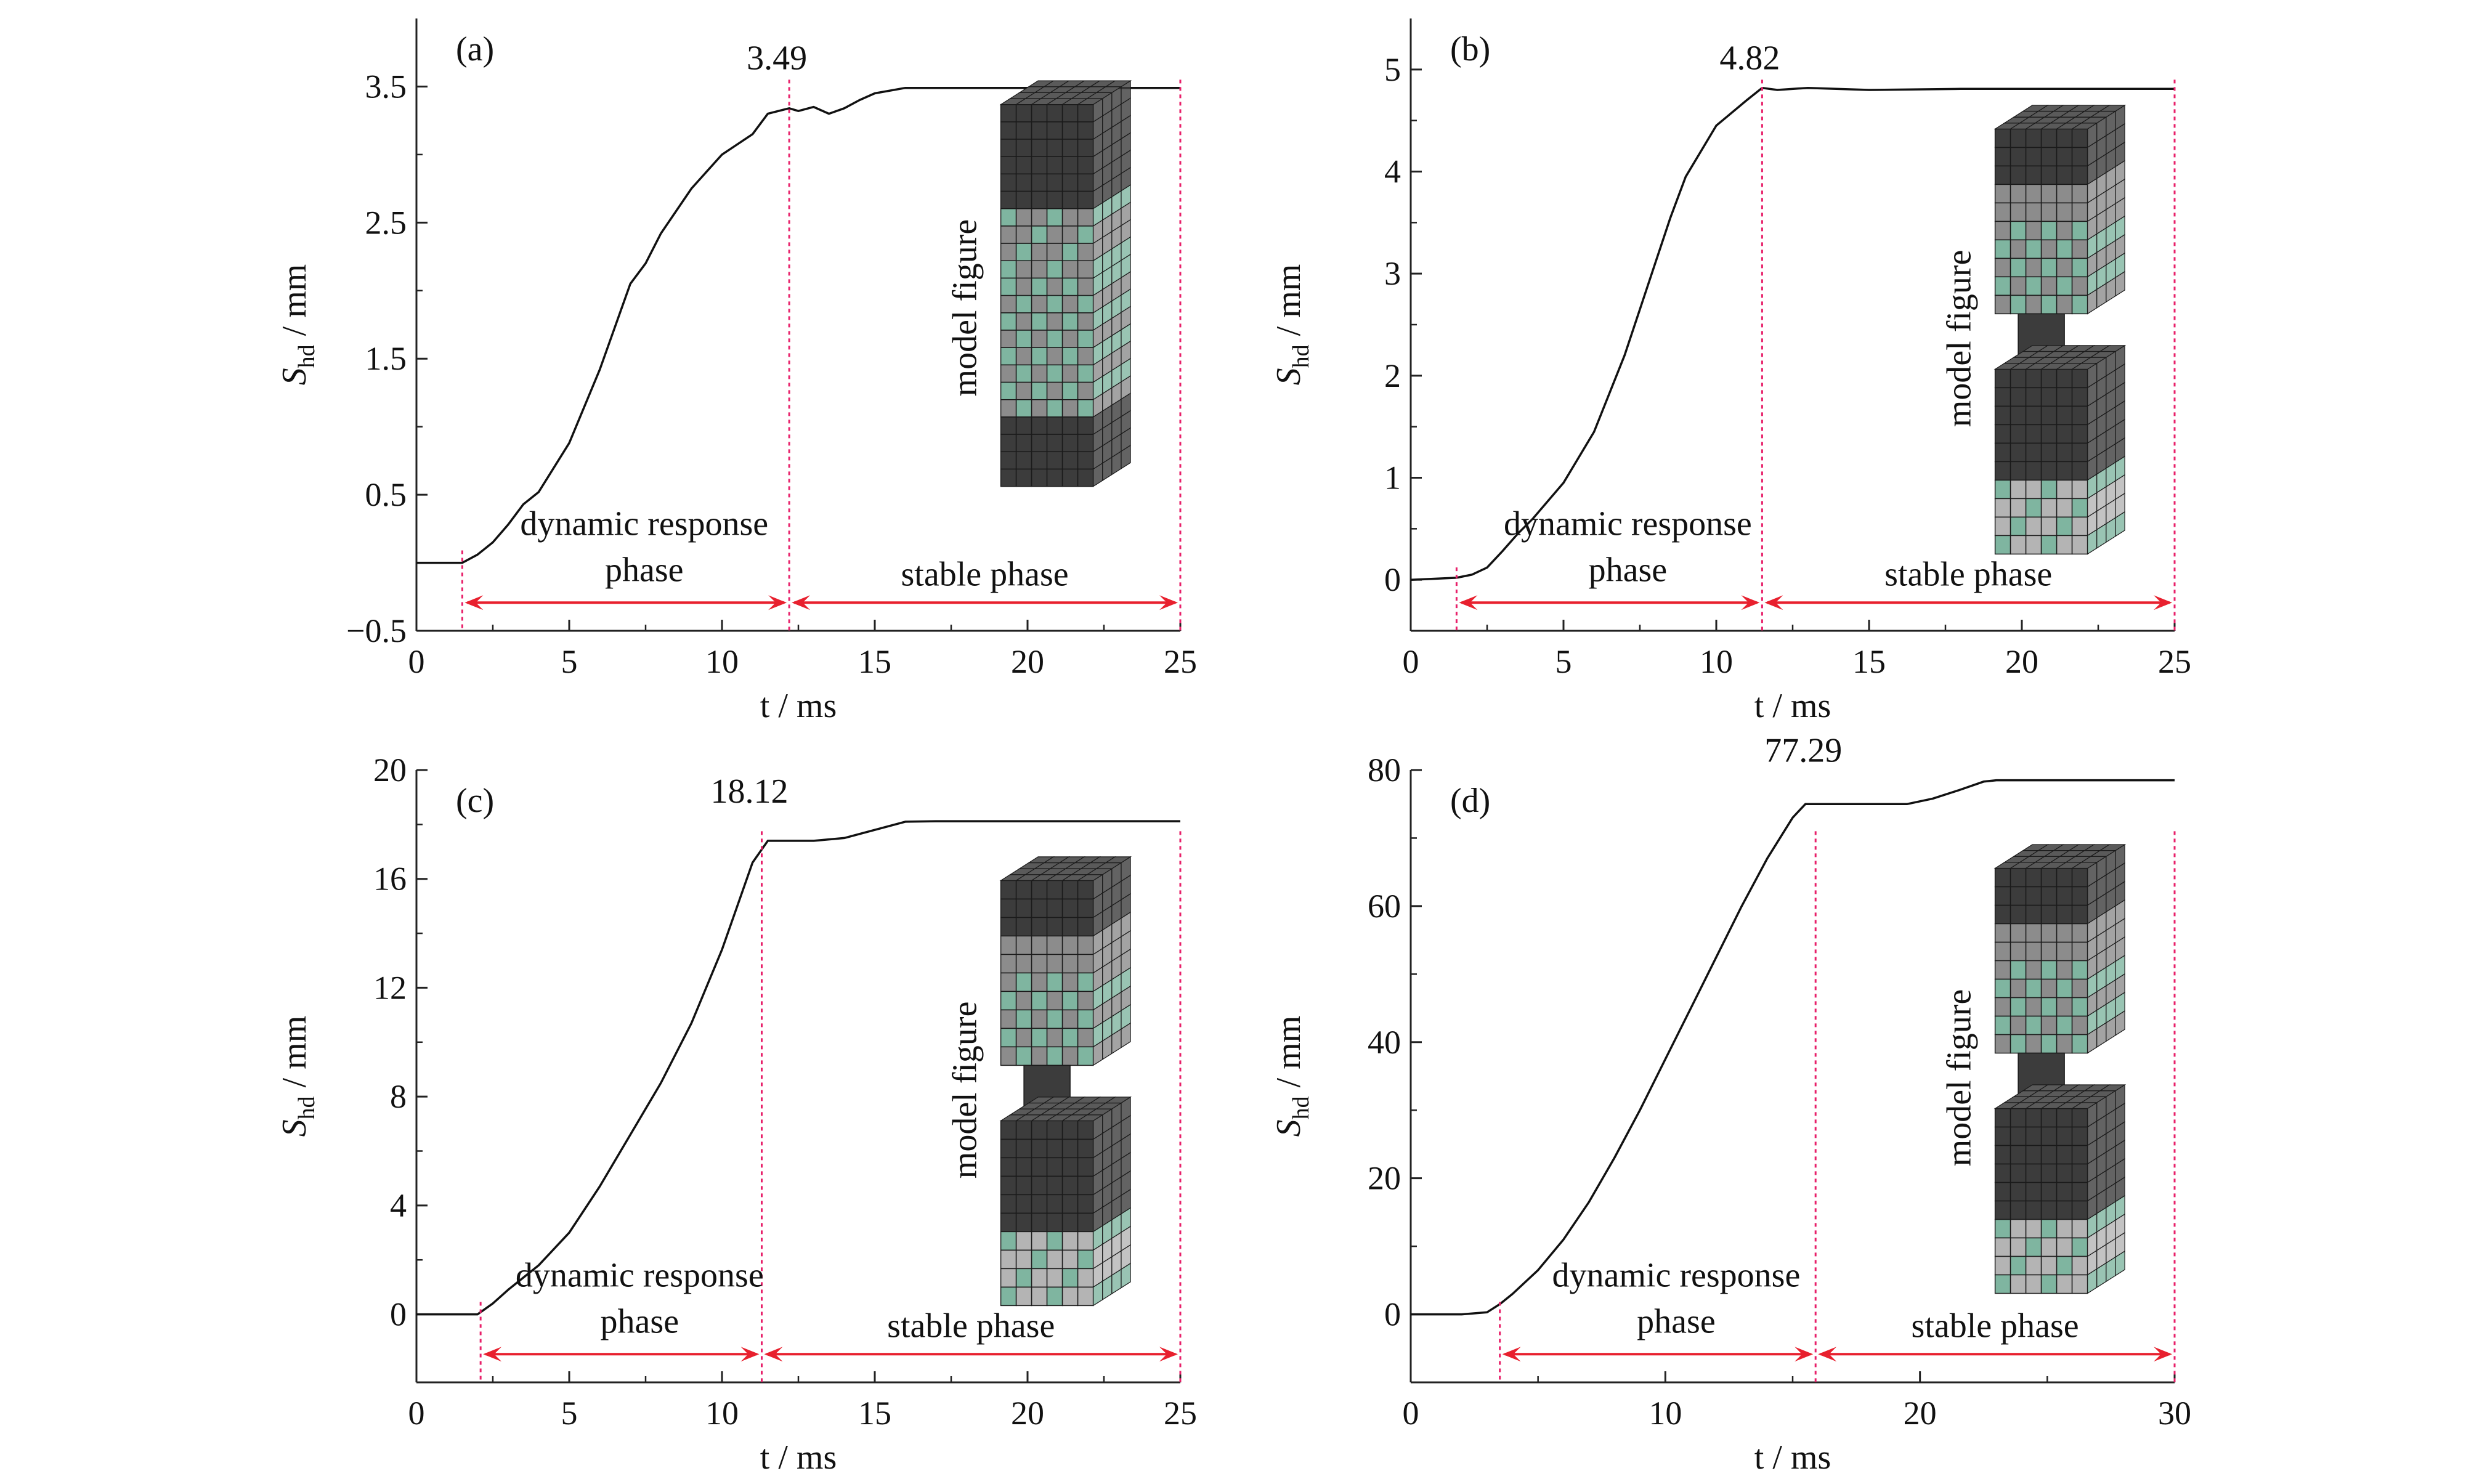 This screenshot has width=2474, height=1484. Describe the element at coordinates (2112, 108) in the screenshot. I see `model-upper-block-top-cell` at that location.